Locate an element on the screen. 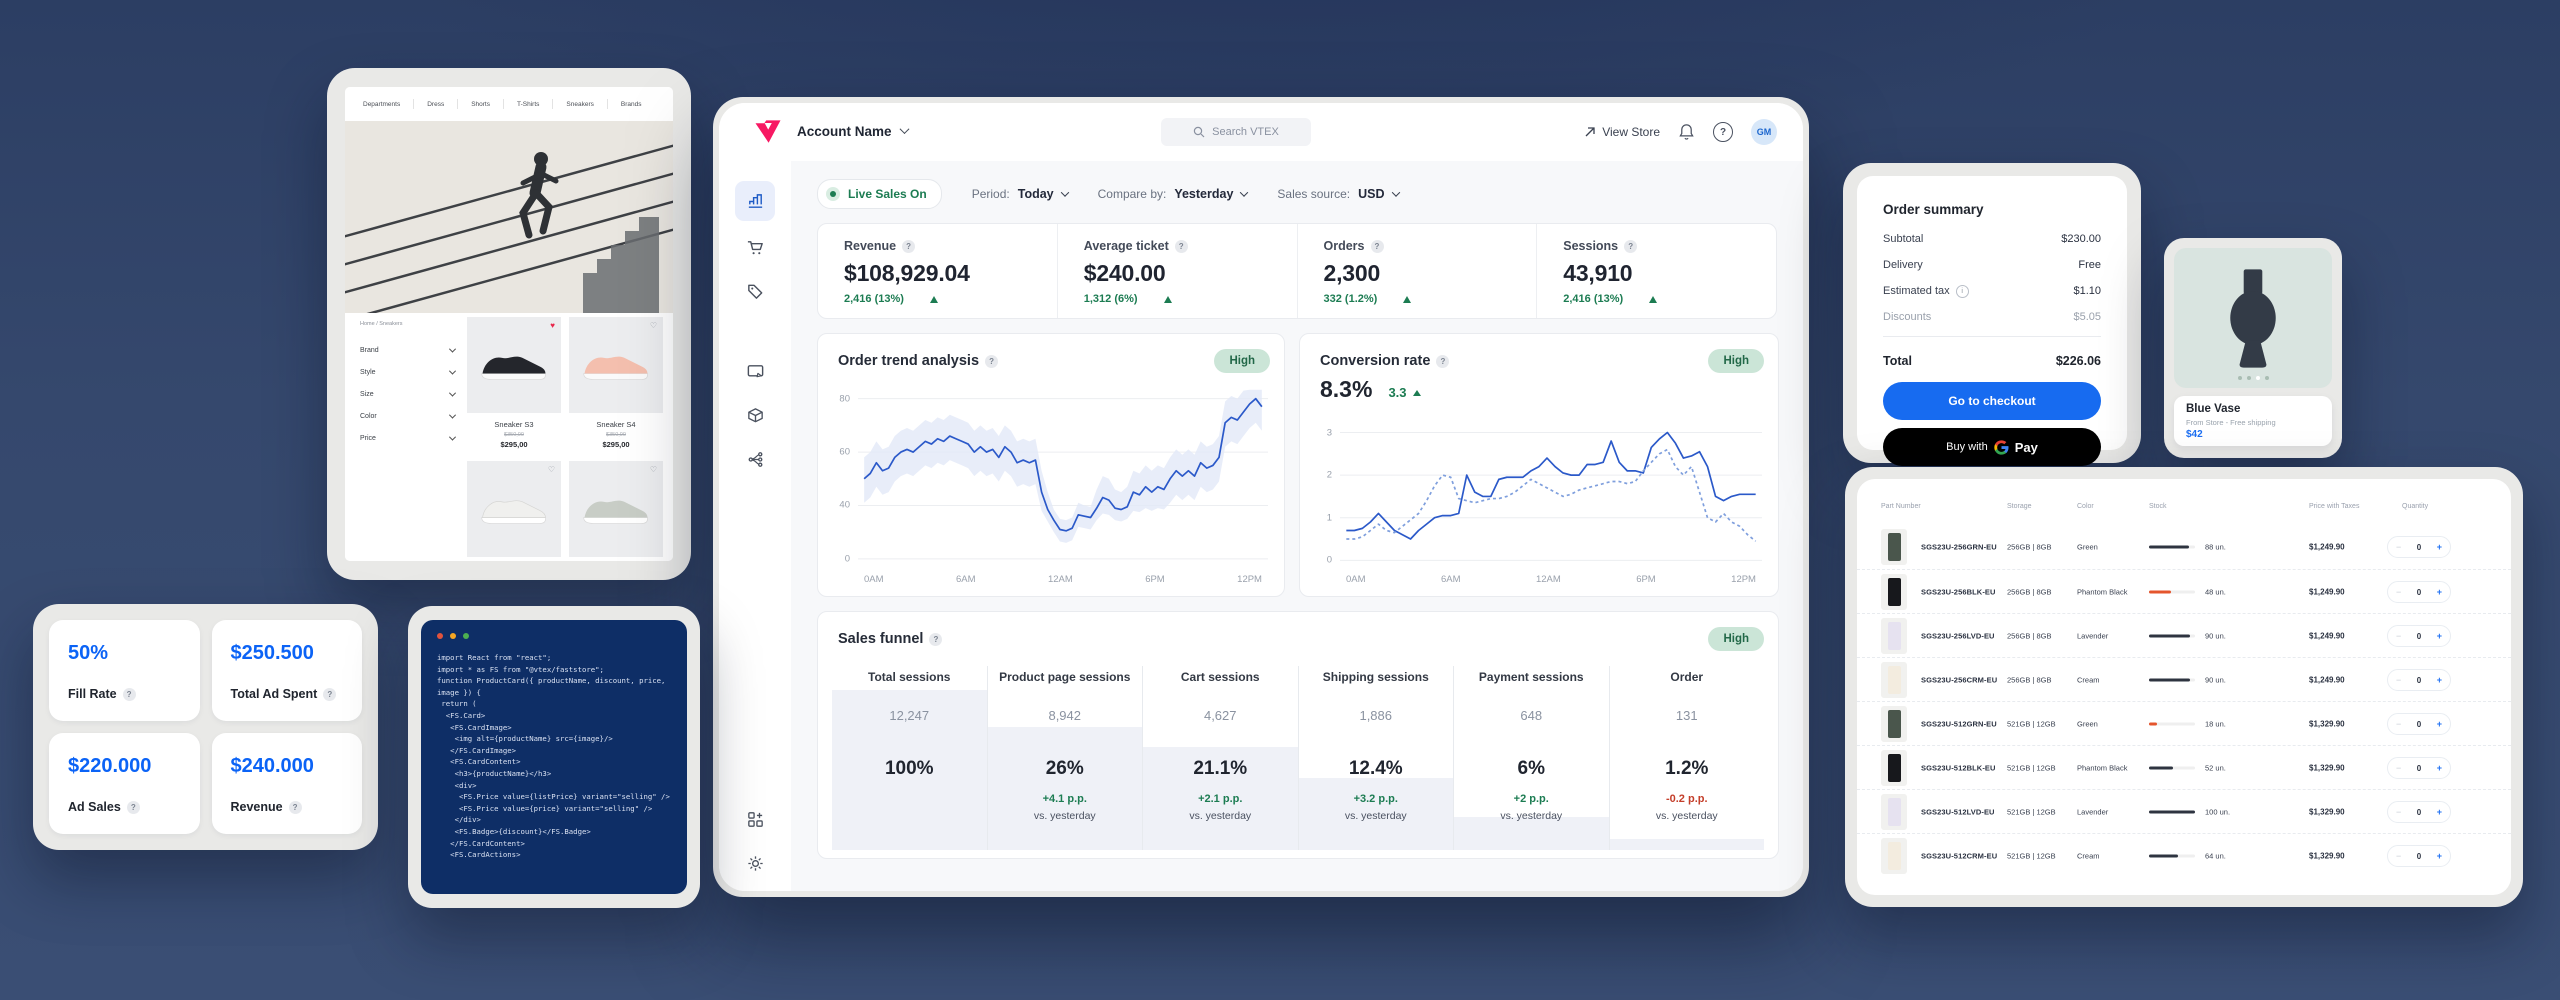 This screenshot has height=1000, width=2560. storefront-nav-item: Sneakers is located at coordinates (580, 104).